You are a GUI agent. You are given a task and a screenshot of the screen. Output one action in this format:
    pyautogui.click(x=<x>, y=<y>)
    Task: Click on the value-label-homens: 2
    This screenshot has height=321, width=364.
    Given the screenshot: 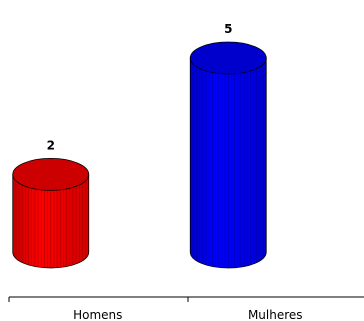 What is the action you would take?
    pyautogui.click(x=51, y=145)
    